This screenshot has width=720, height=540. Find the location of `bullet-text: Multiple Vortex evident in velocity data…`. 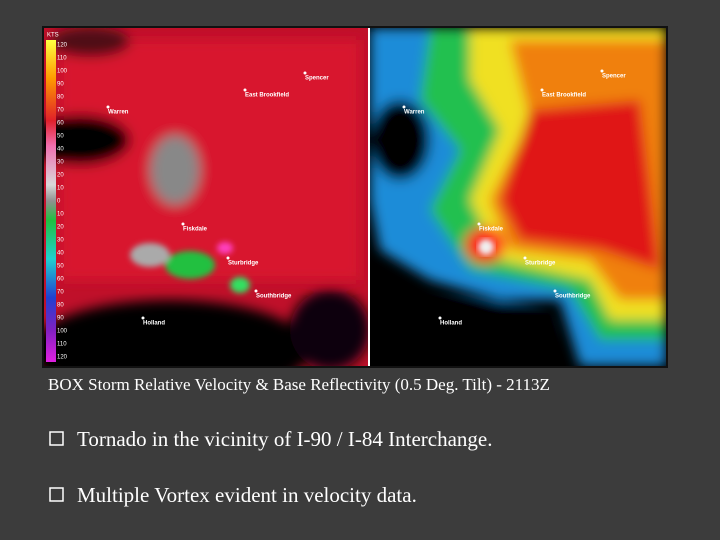

bullet-text: Multiple Vortex evident in velocity data… is located at coordinates (247, 495).